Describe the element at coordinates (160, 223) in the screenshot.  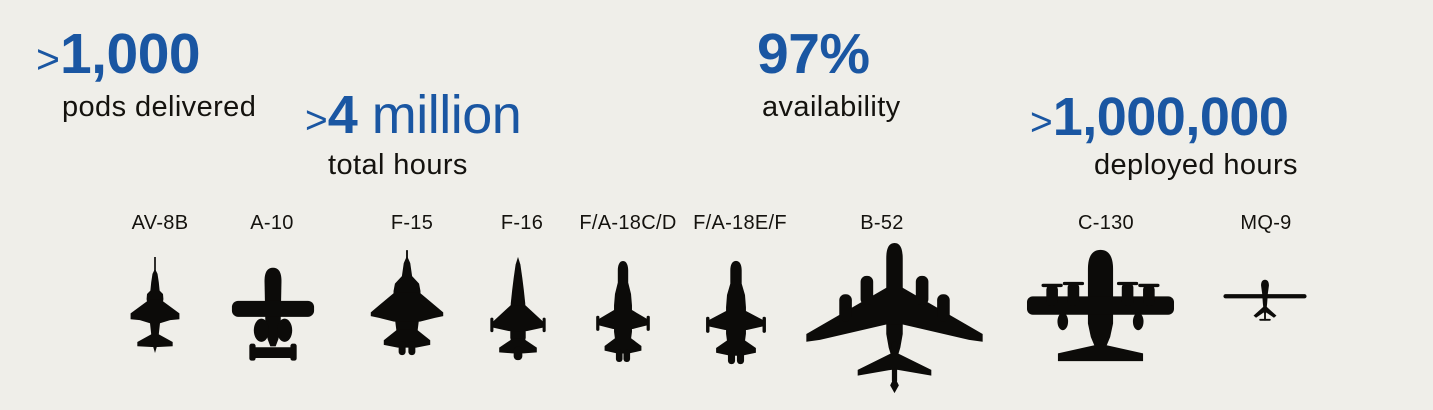
I see `aircraft-label-av8b: AV-8B` at that location.